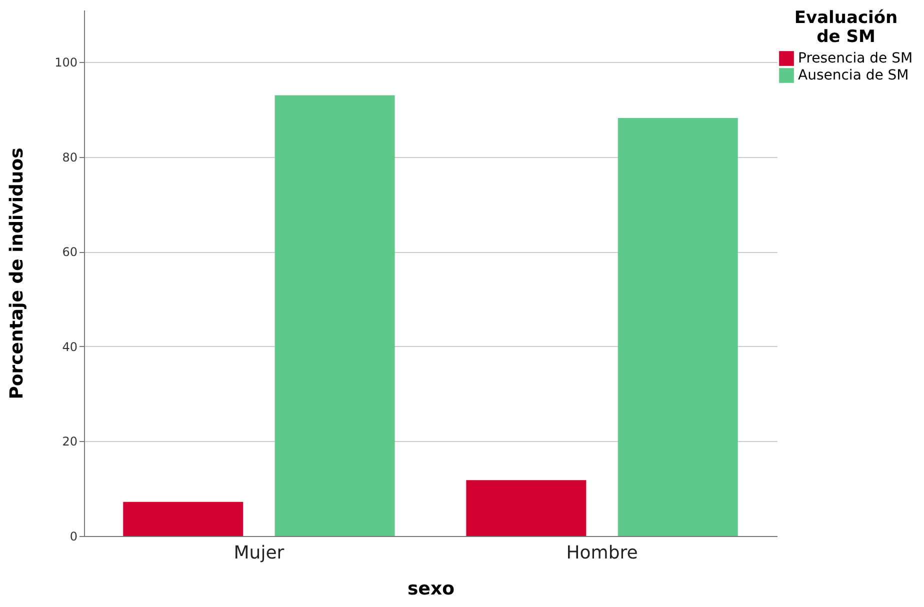 The width and height of the screenshot is (924, 607). Describe the element at coordinates (70, 441) in the screenshot. I see `y-tick-label: 20` at that location.